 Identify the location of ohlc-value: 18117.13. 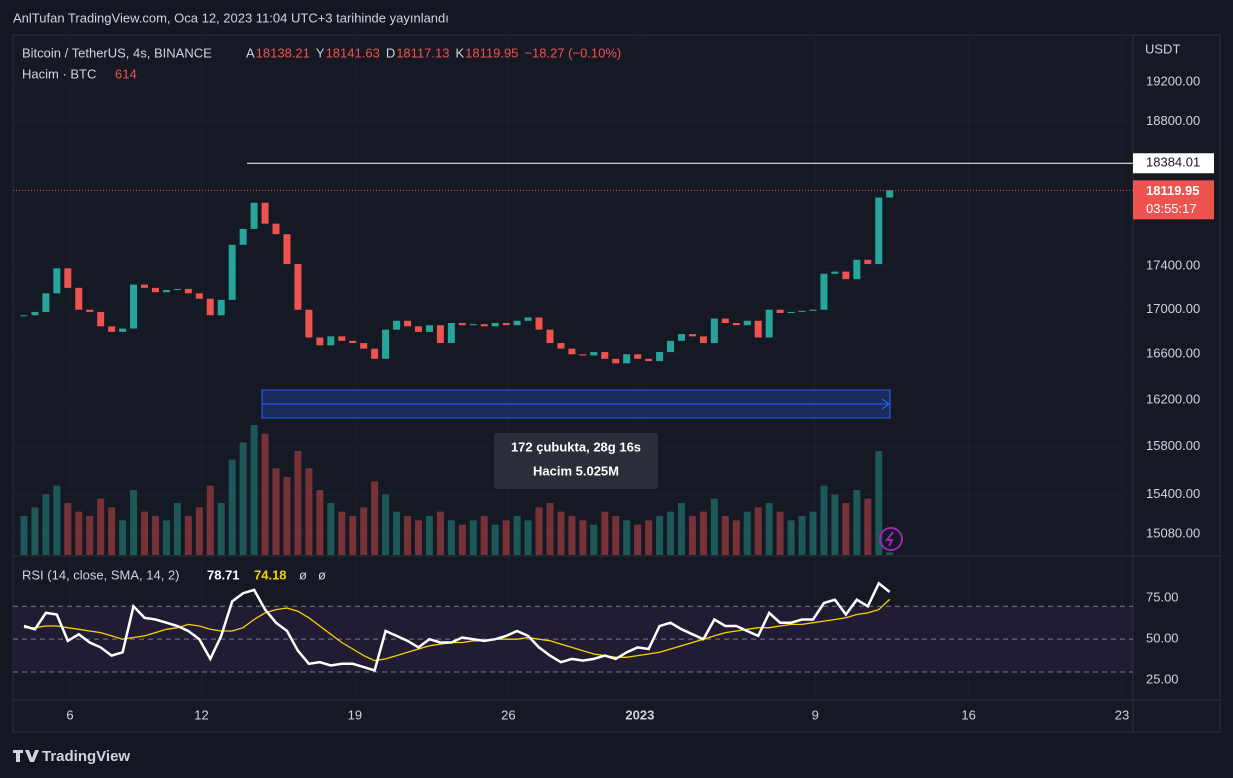
(422, 52).